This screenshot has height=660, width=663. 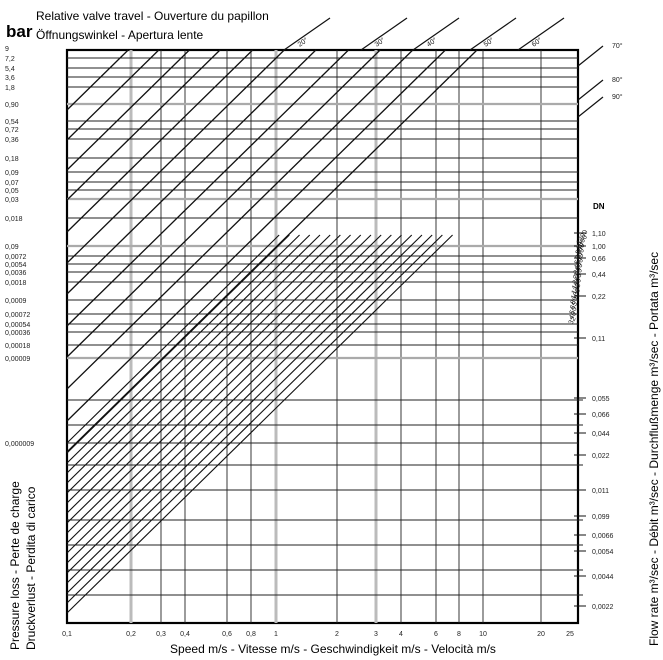 I want to click on dn-size-label: 80, so click(x=575, y=301).